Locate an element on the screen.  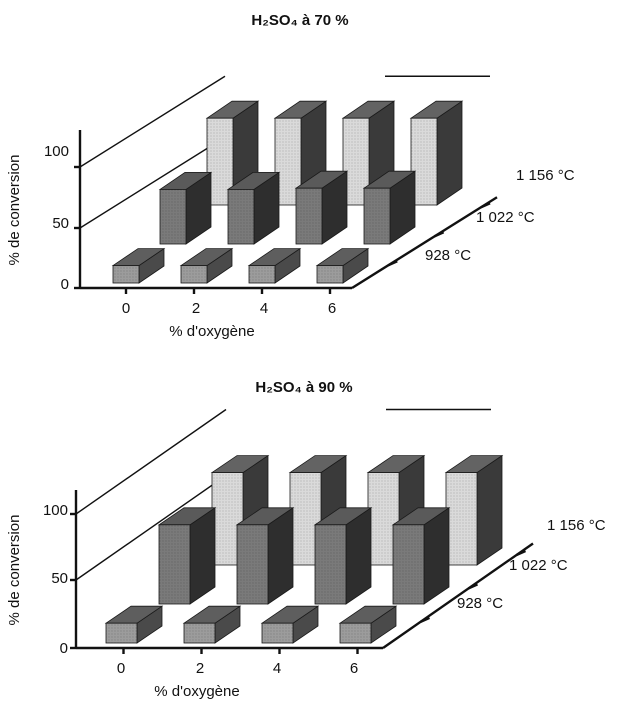
bars is located at coordinates (287, 192).